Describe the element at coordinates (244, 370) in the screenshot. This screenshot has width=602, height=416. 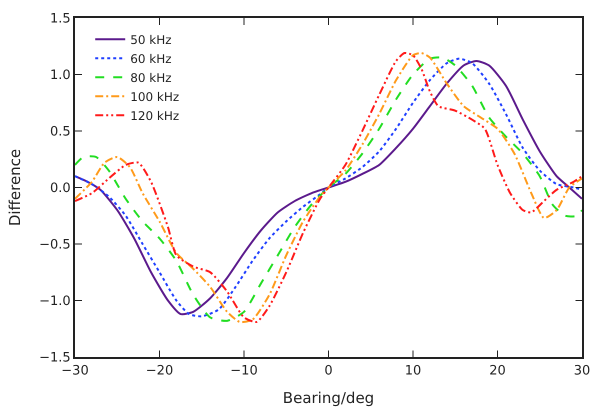
I see `x-tick-label: −10` at that location.